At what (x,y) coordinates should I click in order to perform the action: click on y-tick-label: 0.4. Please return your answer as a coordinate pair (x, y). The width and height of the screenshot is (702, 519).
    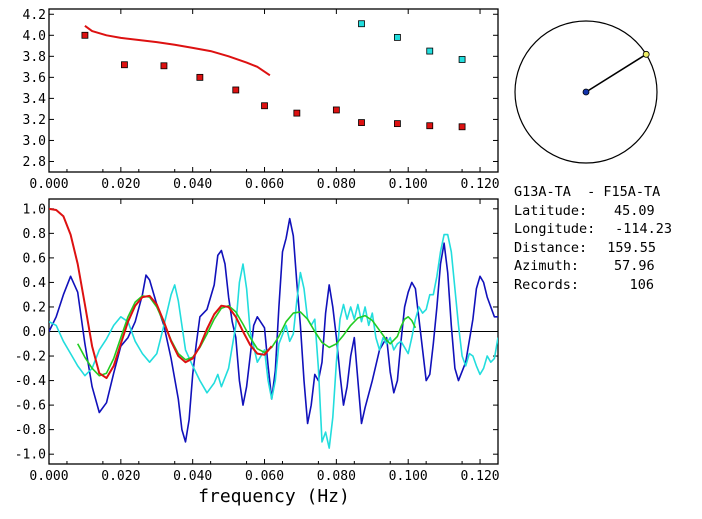
    Looking at the image, I should click on (35, 283).